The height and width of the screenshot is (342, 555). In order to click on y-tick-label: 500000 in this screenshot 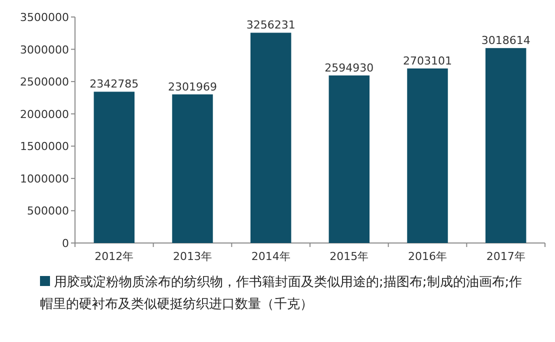, I will do `click(48, 211)`.